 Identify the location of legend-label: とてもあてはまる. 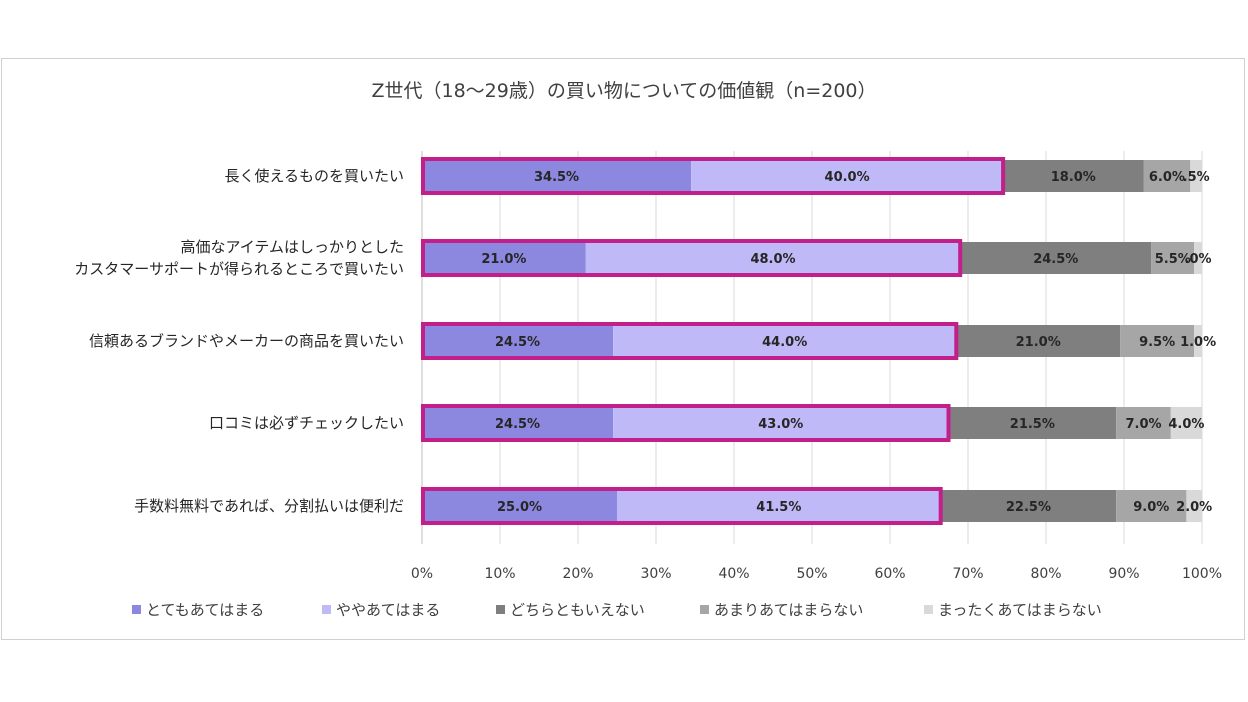
(205, 610).